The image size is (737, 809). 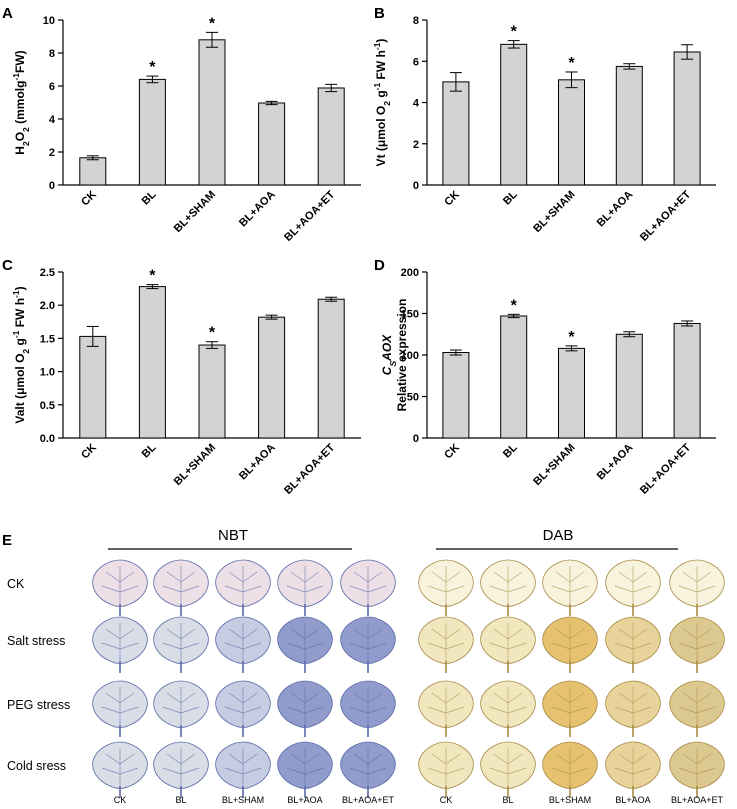 I want to click on row-label: Cold sress, so click(x=36, y=766).